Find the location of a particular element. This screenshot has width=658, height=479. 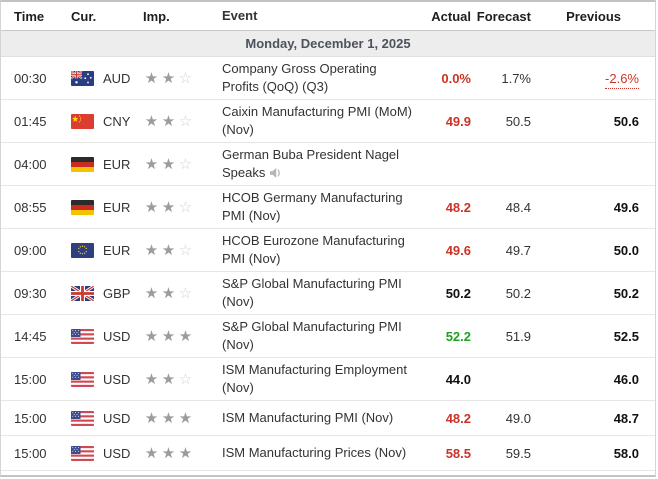

event-name-link: HCOB Eurozone Manufacturing PMI (Nov) is located at coordinates (313, 249).